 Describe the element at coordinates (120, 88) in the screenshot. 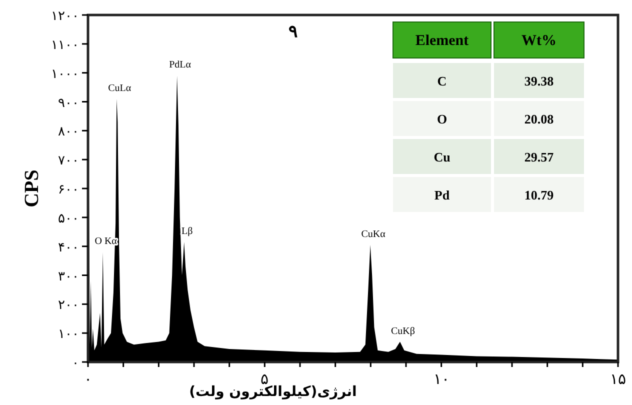

I see `annotation: CuLα` at that location.